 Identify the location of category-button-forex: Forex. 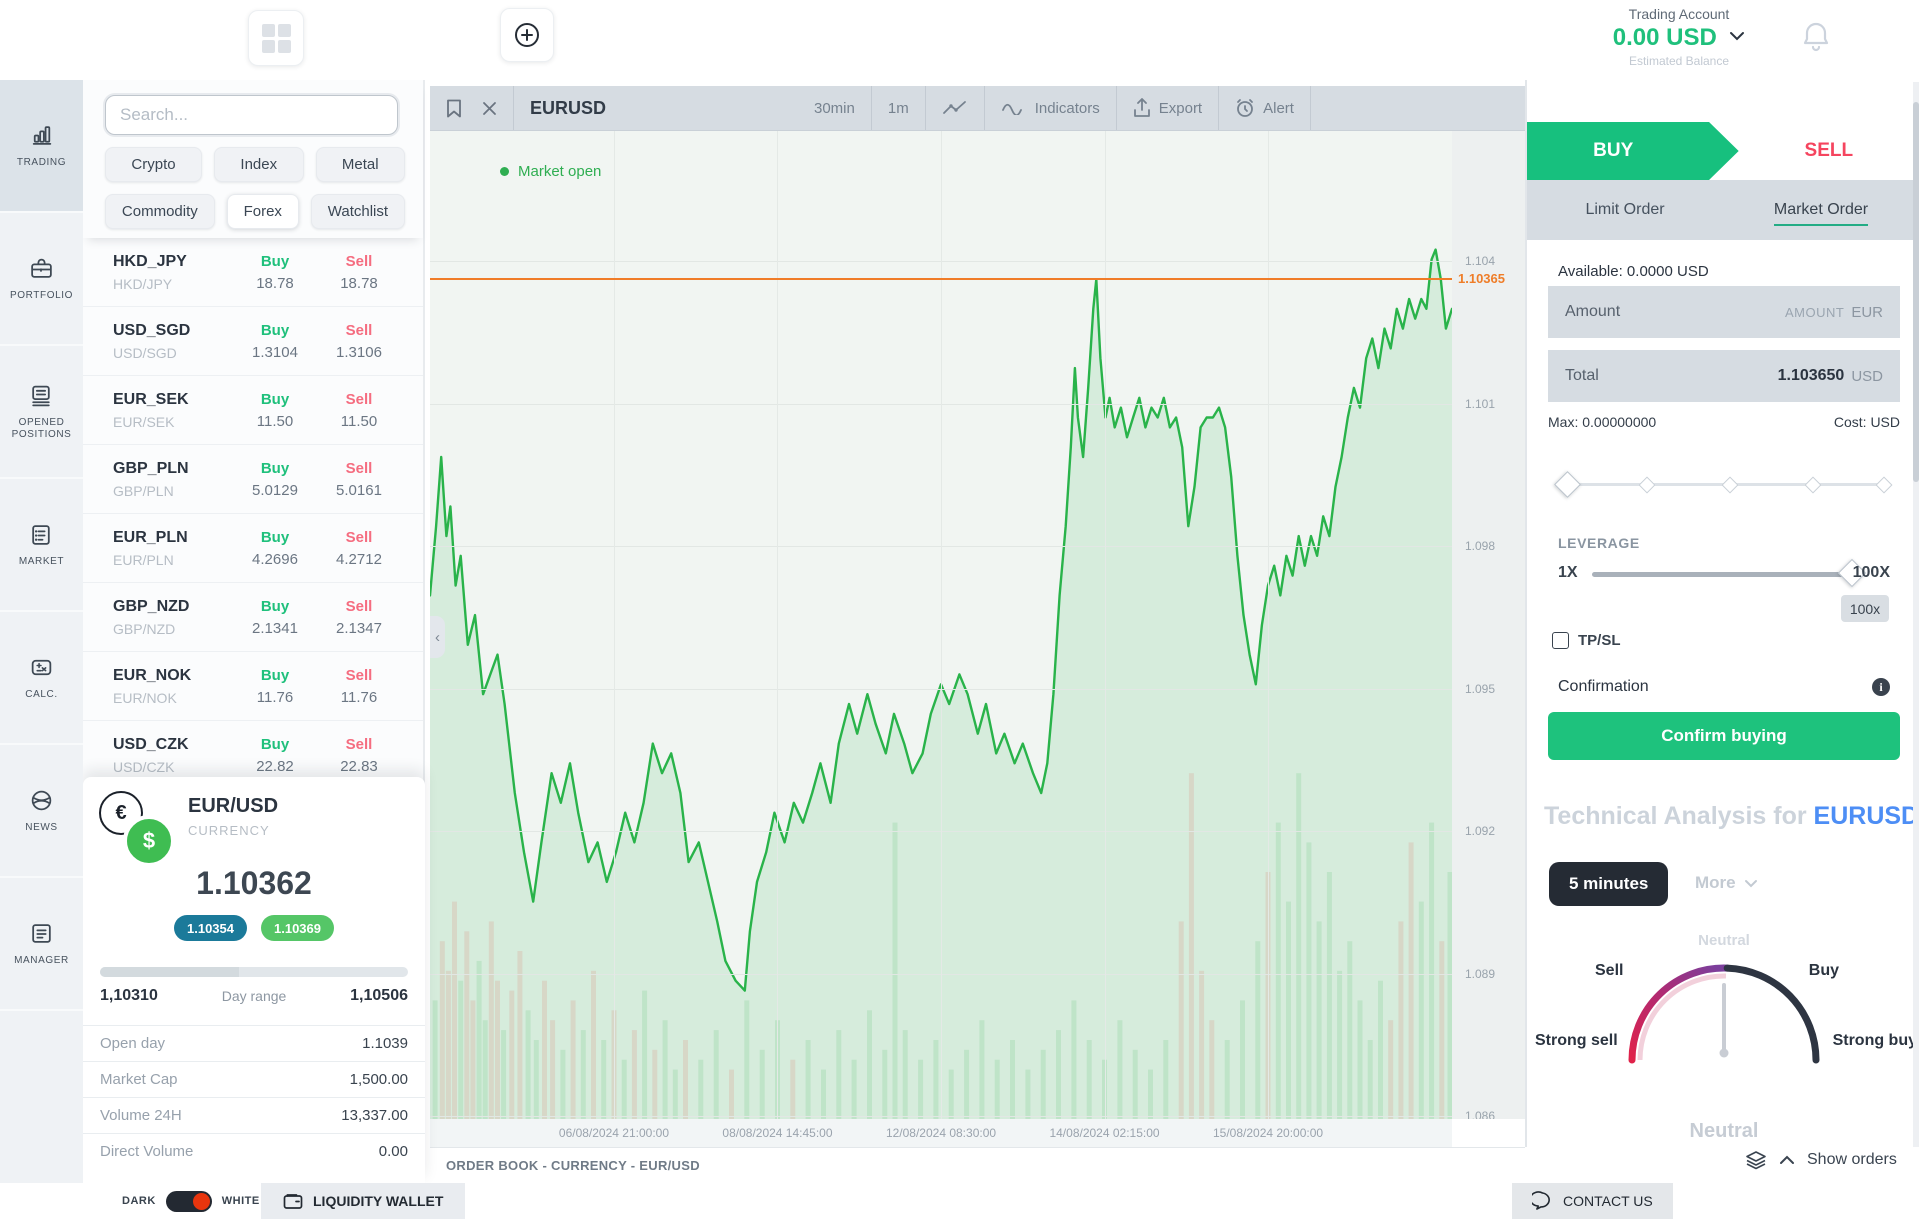
(262, 211).